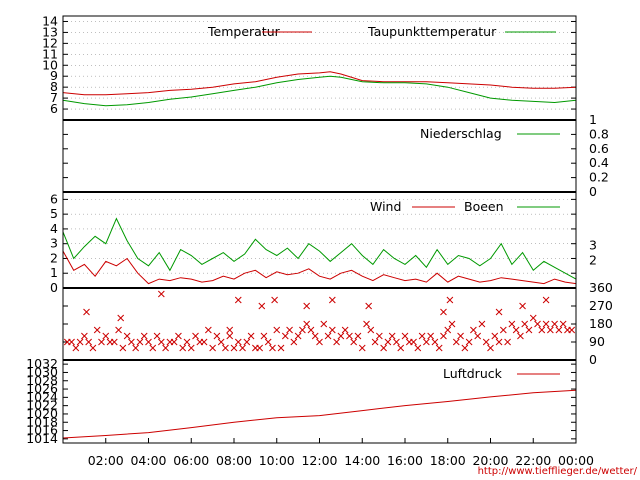 This screenshot has height=480, width=640. Describe the element at coordinates (42, 405) in the screenshot. I see `y-tick-label: 1022` at that location.